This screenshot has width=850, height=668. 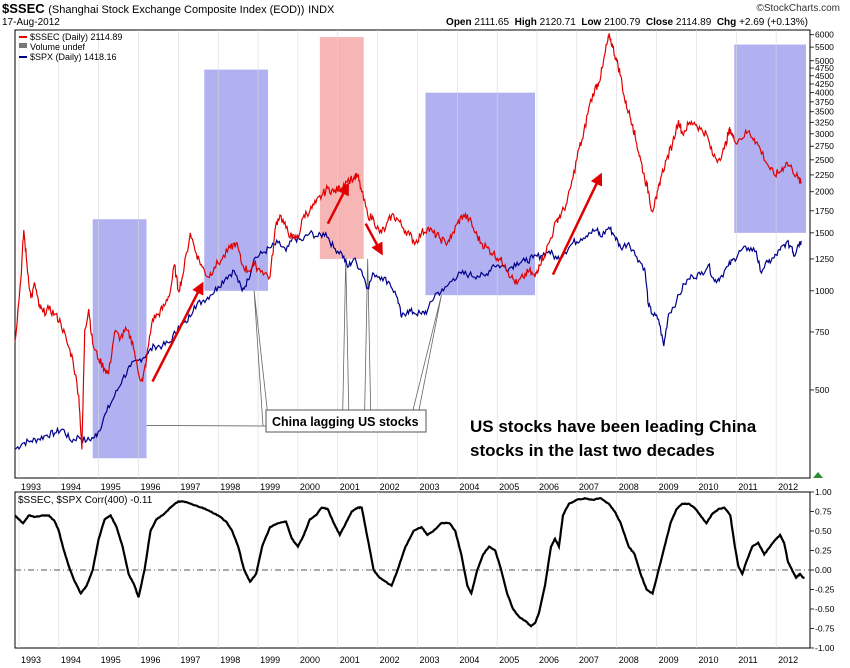 What do you see at coordinates (31, 22) in the screenshot?
I see `chart-date: 17-Aug-2012` at bounding box center [31, 22].